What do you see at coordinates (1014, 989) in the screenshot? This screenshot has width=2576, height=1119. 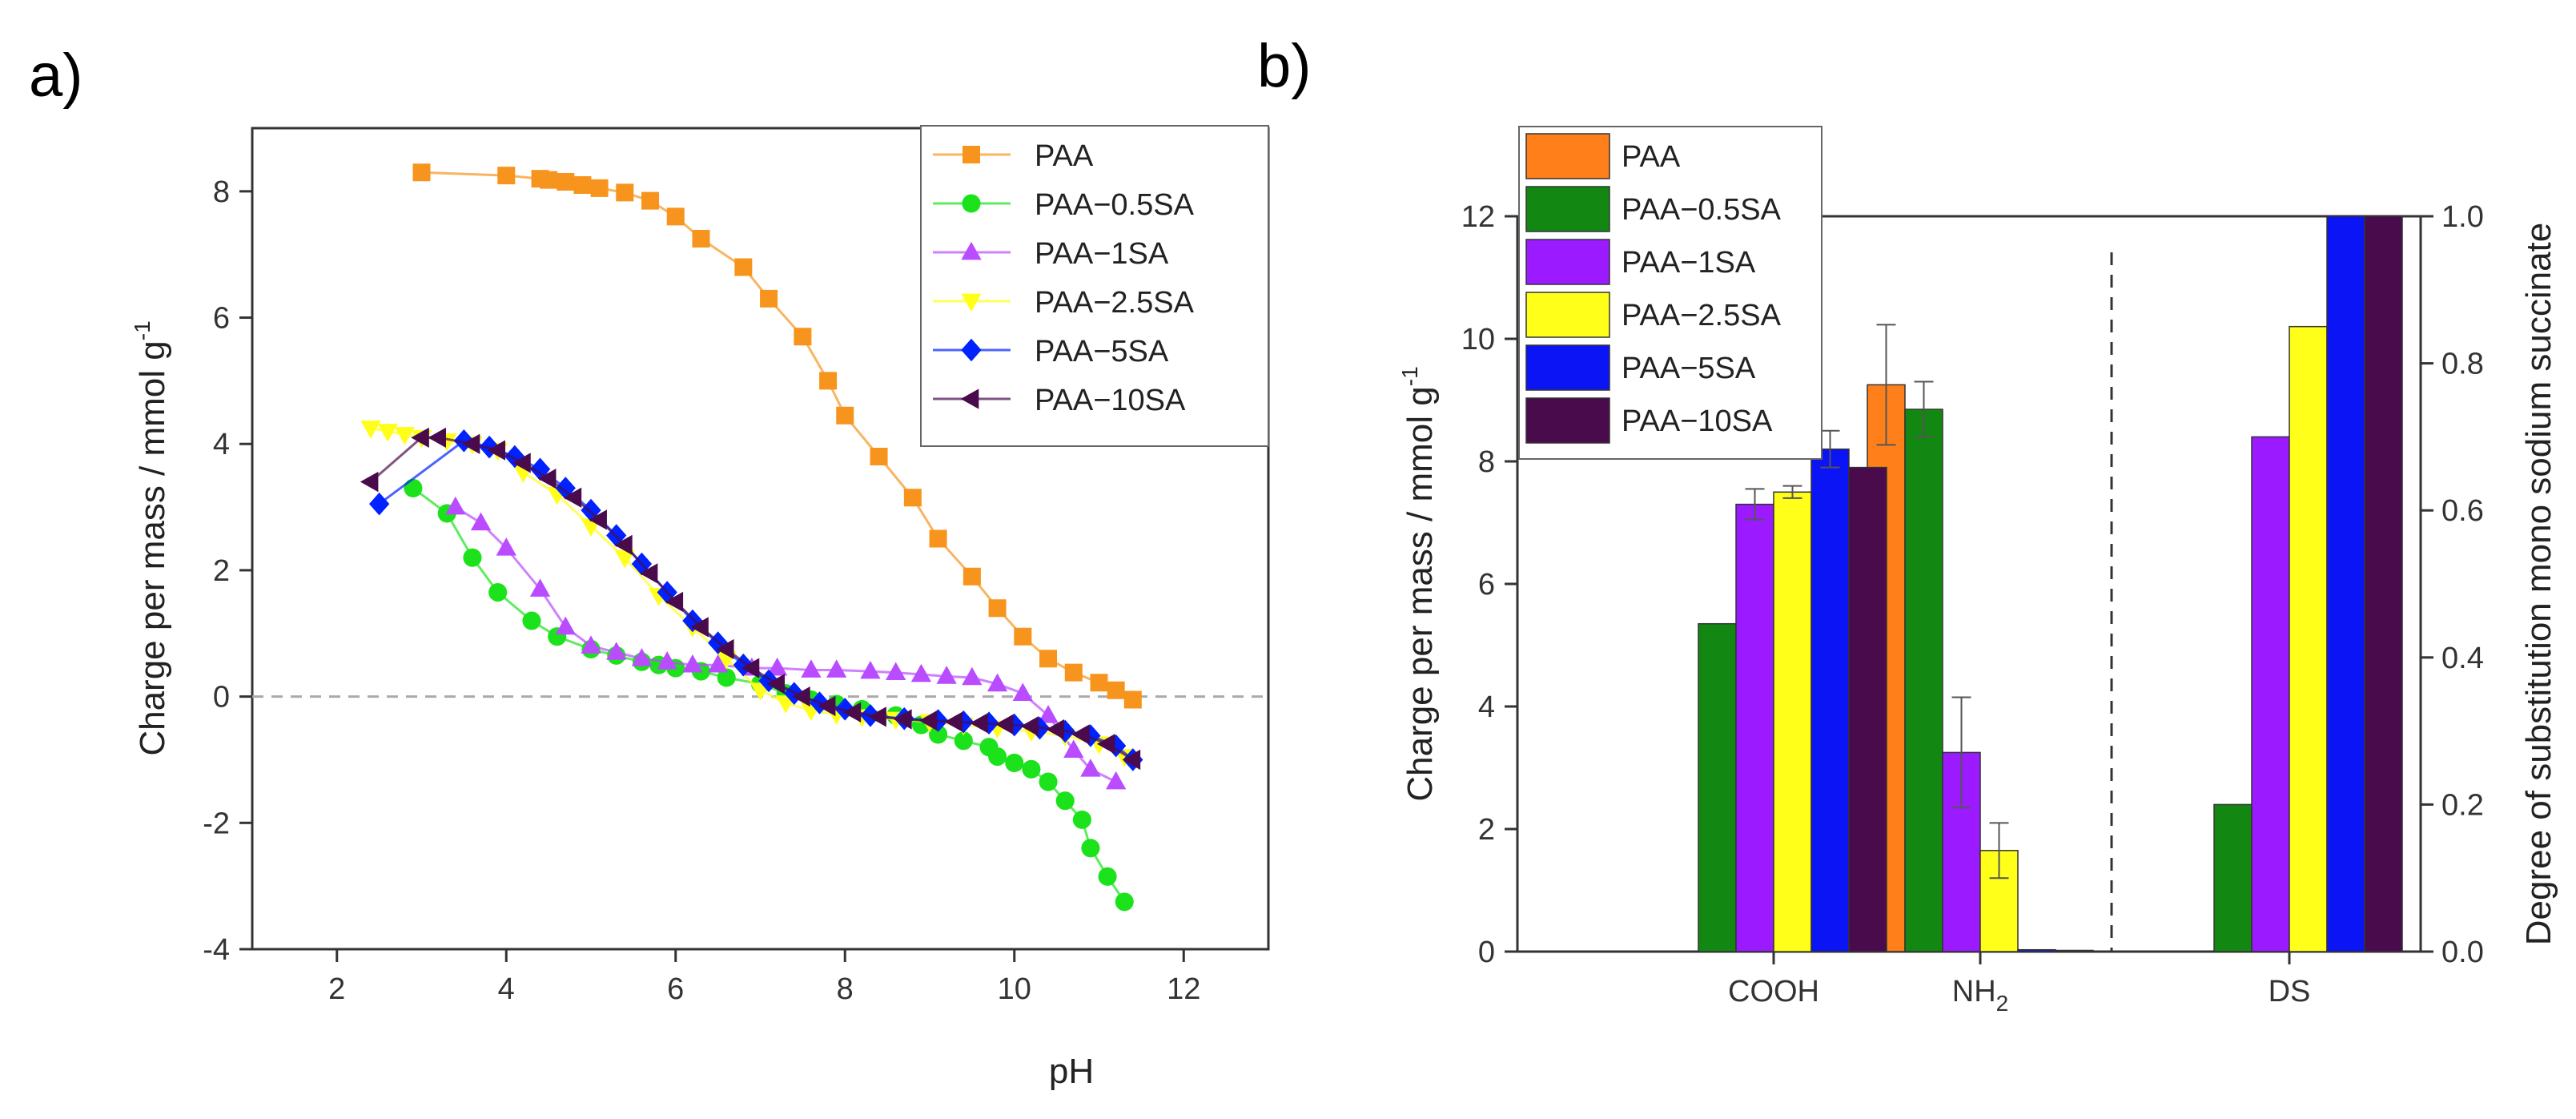 I see `panel-a-x-tick-label: 10` at bounding box center [1014, 989].